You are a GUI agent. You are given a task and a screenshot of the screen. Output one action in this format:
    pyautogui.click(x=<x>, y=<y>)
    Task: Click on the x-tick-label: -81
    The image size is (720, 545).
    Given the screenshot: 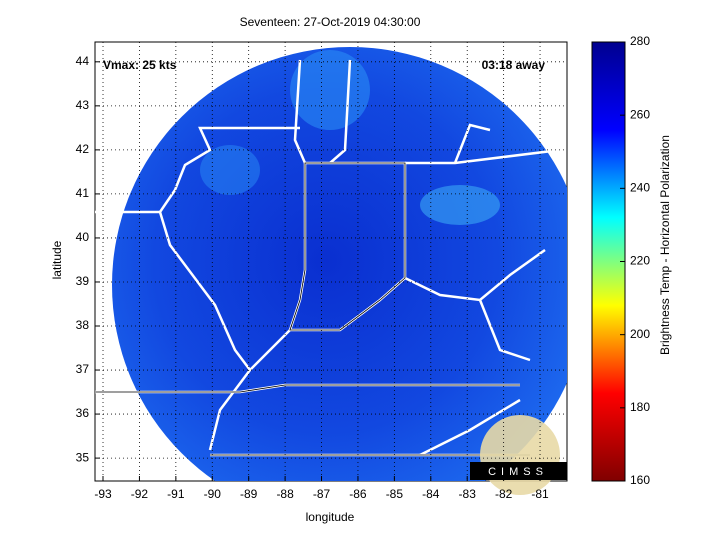 What is the action you would take?
    pyautogui.click(x=540, y=494)
    